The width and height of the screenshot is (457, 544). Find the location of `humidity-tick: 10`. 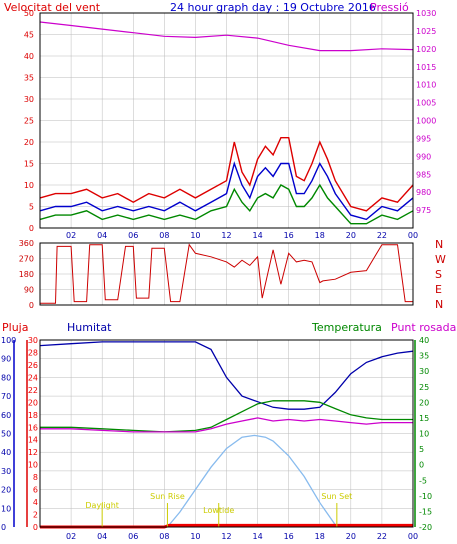

humidity-tick: 10 is located at coordinates (6, 508).